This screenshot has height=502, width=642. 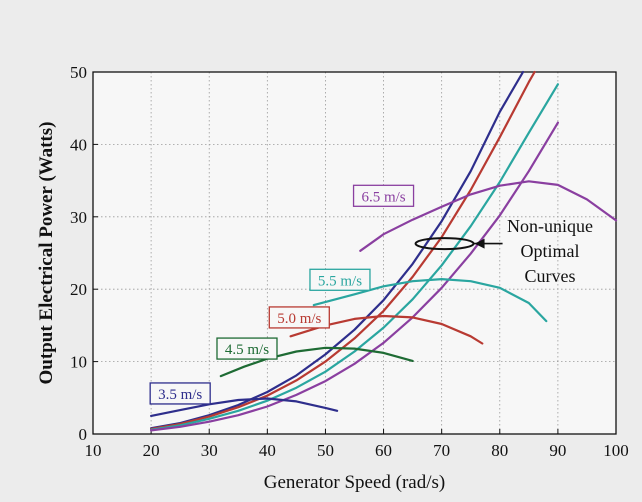 What do you see at coordinates (78, 144) in the screenshot?
I see `y-tick-label: 40` at bounding box center [78, 144].